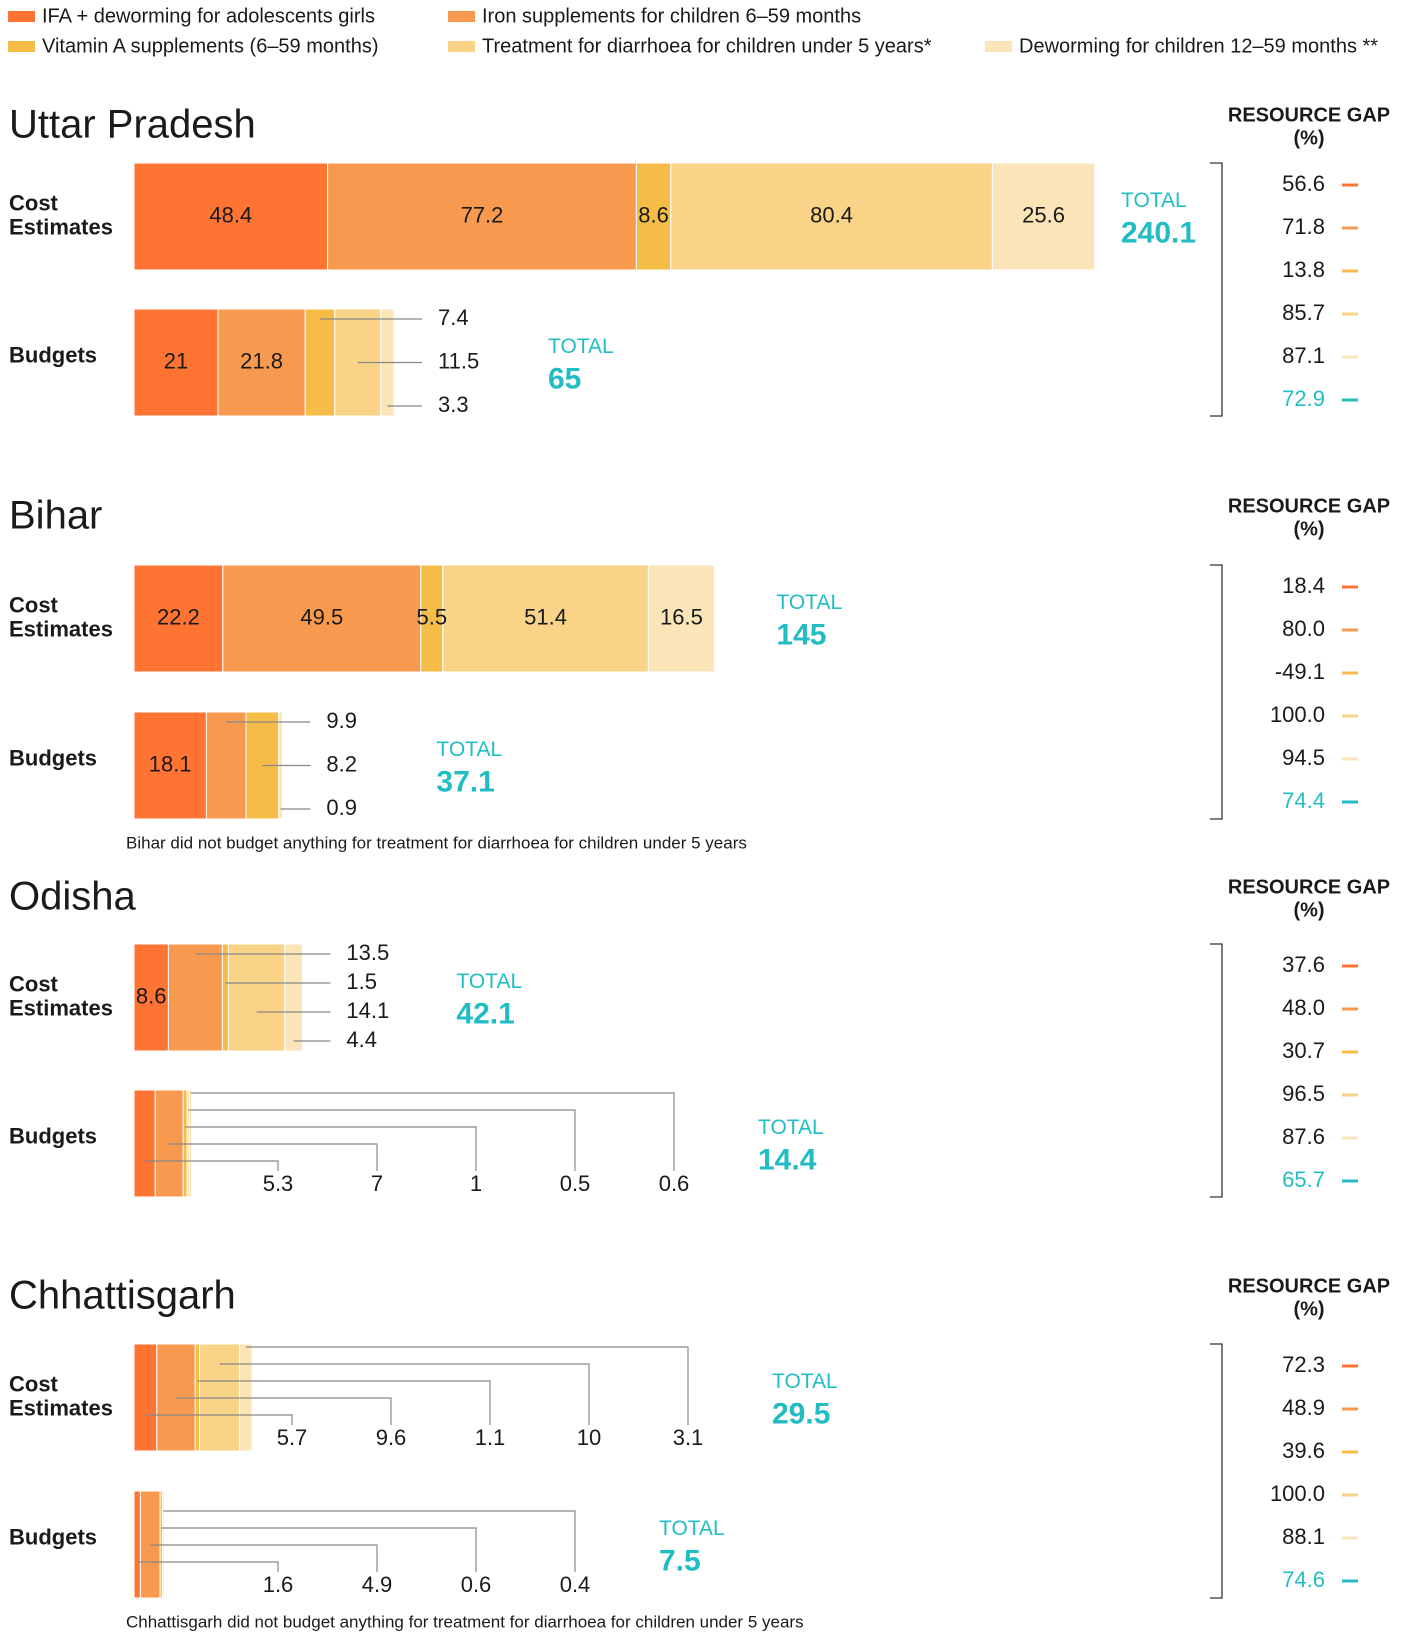  Describe the element at coordinates (1309, 506) in the screenshot. I see `gap-title: RESOURCE GAP` at that location.